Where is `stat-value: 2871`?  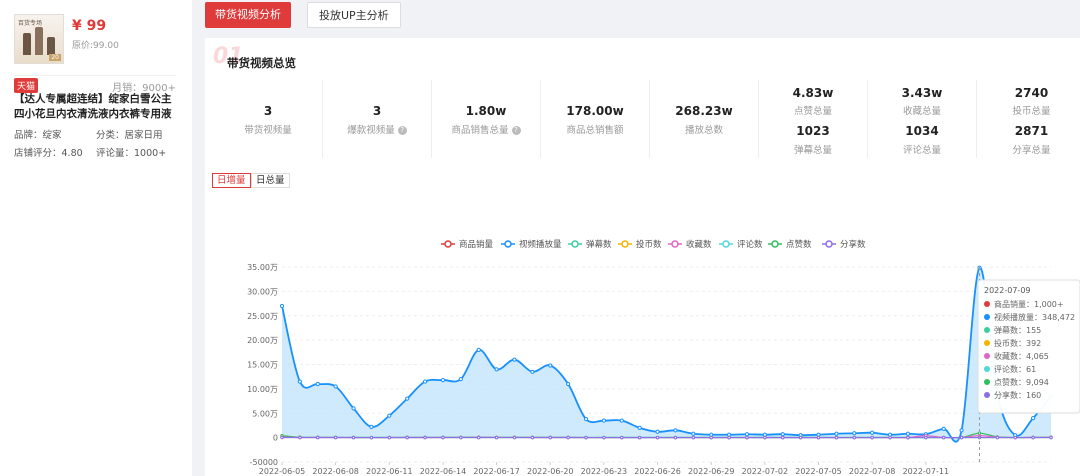
stat-value: 2871 is located at coordinates (1031, 131).